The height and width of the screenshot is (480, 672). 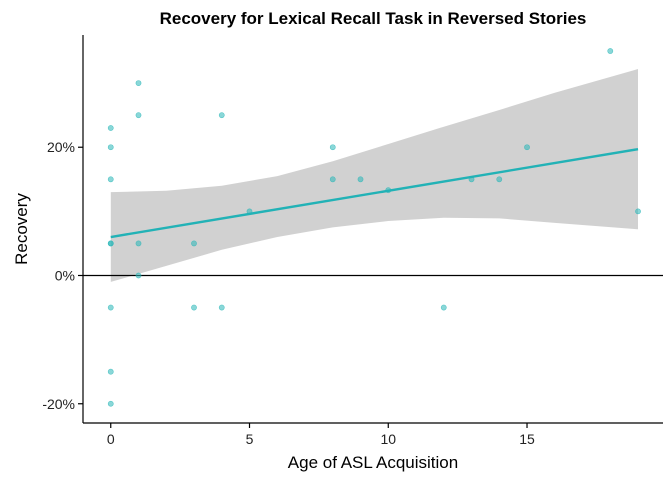 What do you see at coordinates (321, 435) in the screenshot?
I see `x-ticks: 0 5 10 15` at bounding box center [321, 435].